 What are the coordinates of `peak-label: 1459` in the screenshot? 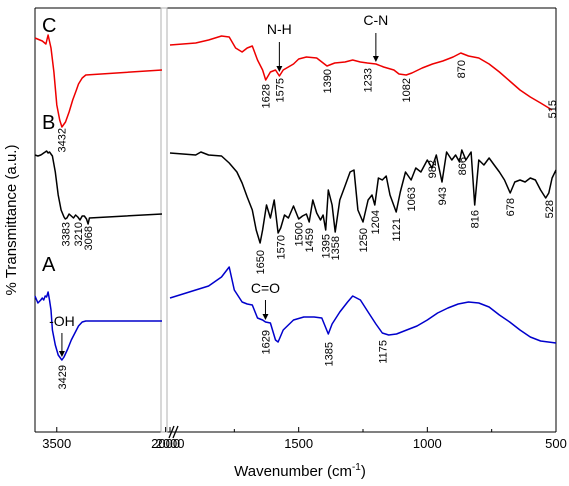 It's located at (310, 240).